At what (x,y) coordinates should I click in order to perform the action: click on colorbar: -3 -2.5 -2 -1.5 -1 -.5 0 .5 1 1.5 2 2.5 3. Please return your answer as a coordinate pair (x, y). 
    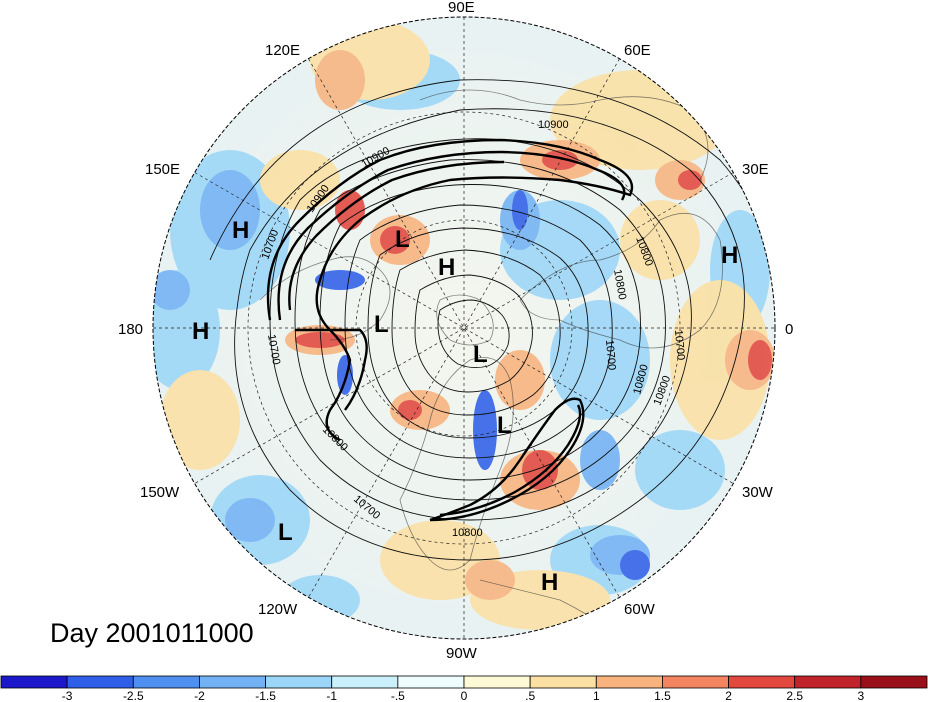
    Looking at the image, I should click on (464, 688).